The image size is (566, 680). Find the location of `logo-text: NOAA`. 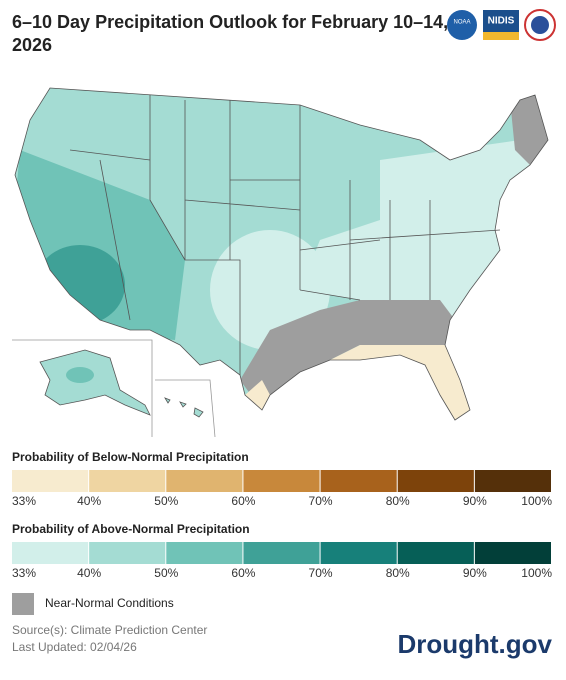

logo-text: NOAA is located at coordinates (461, 23).